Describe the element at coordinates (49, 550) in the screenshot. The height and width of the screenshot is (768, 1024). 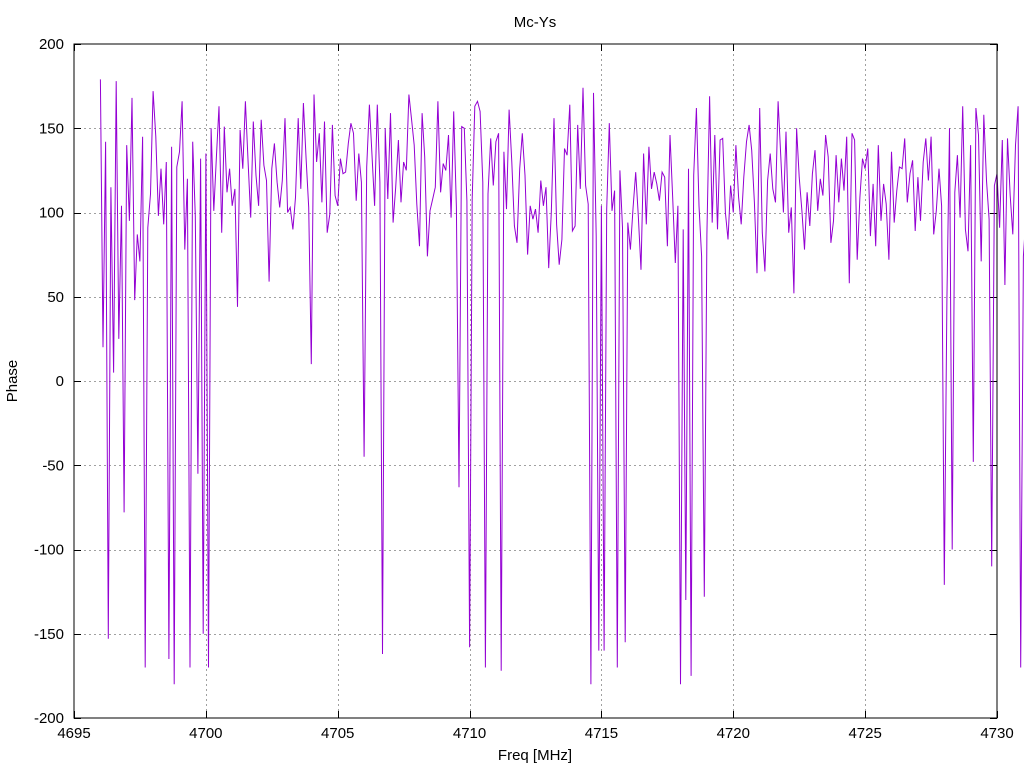
I see `y-tick-label: -100` at that location.